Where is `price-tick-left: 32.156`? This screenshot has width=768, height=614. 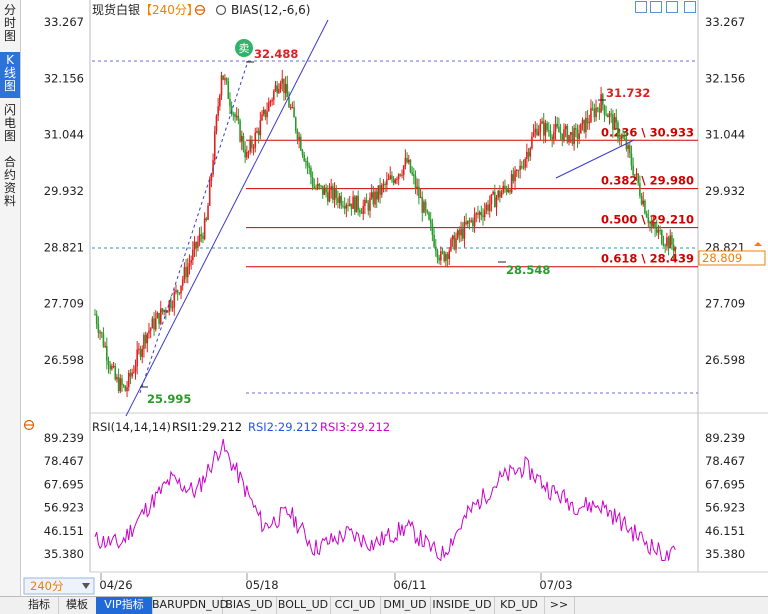
price-tick-left: 32.156 is located at coordinates (64, 78).